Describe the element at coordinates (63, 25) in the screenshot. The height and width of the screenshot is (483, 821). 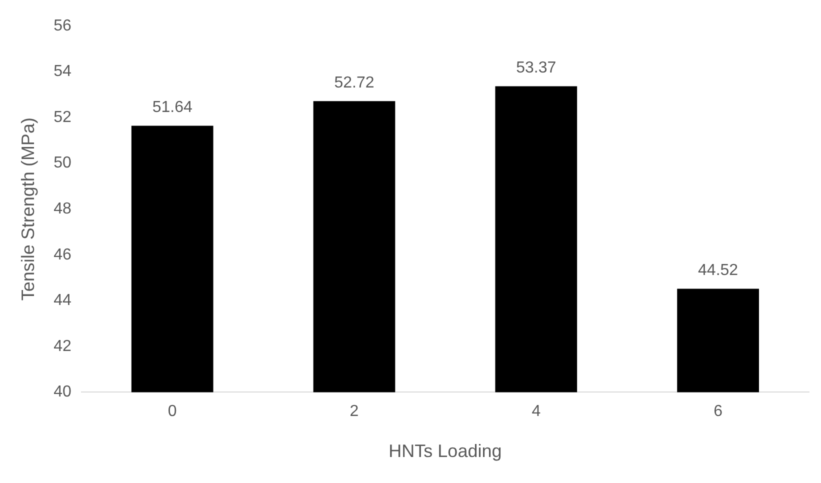
I see `y-tick-label: 56` at that location.